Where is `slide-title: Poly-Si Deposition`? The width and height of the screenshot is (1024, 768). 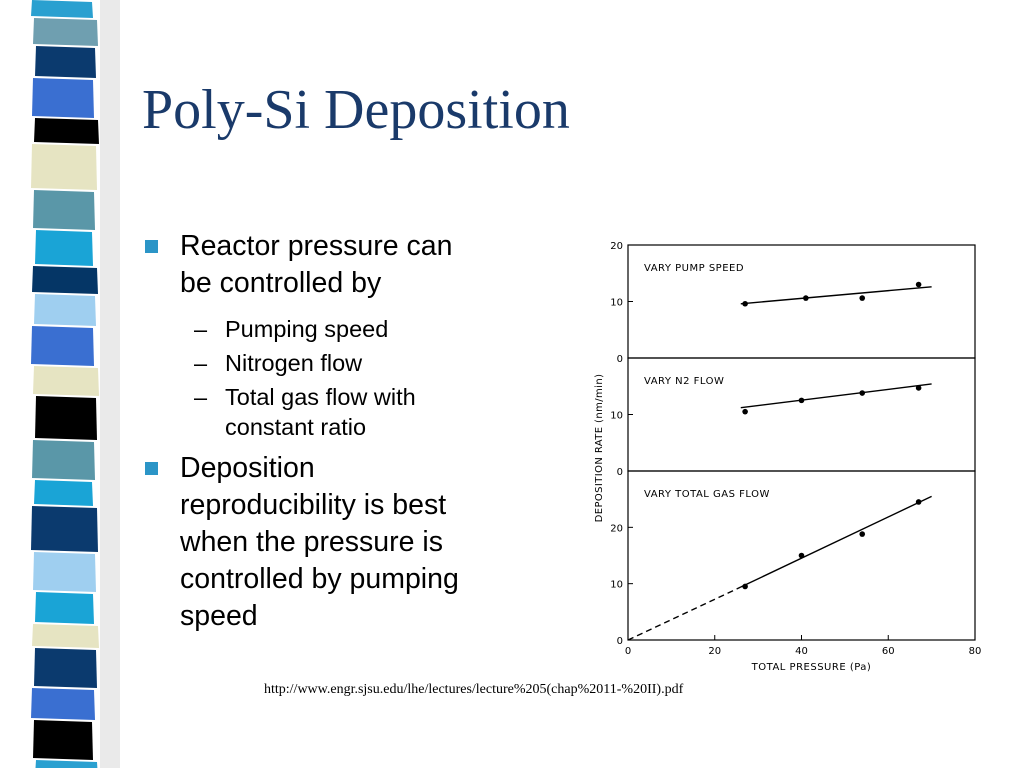
slide-title: Poly-Si Deposition is located at coordinates (356, 110).